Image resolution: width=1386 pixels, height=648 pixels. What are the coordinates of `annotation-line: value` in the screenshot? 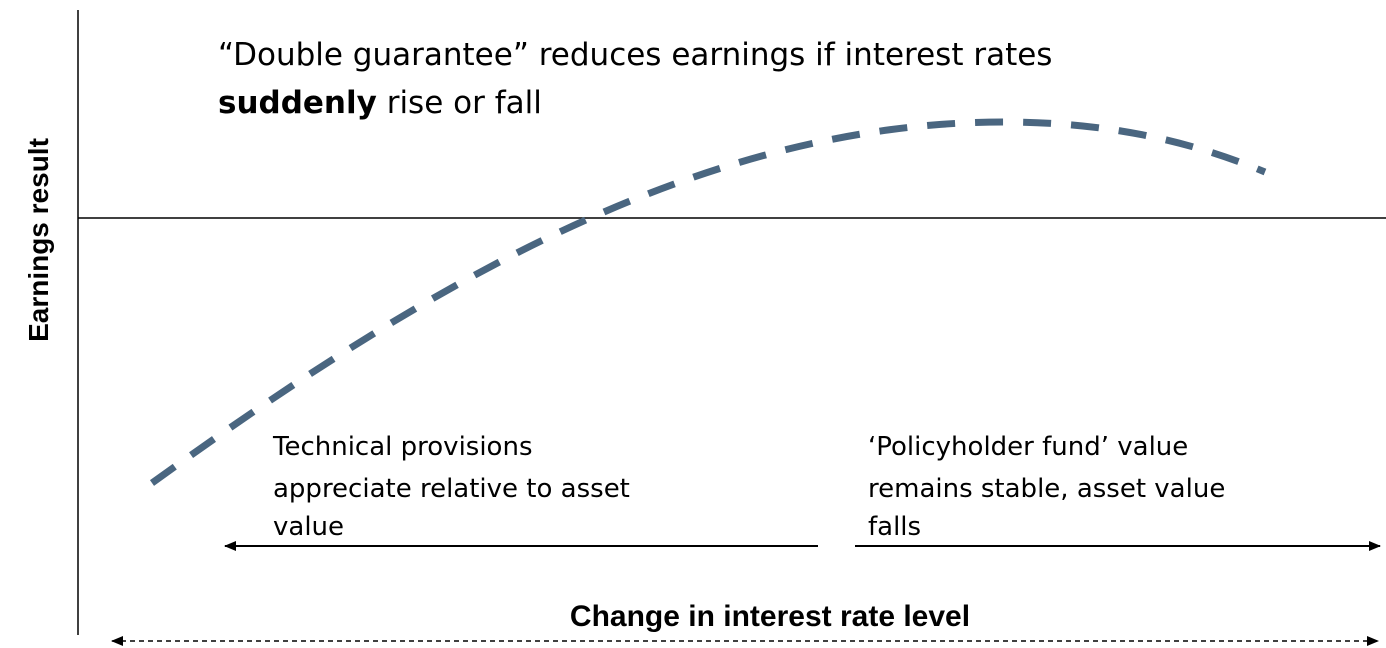 It's located at (308, 527).